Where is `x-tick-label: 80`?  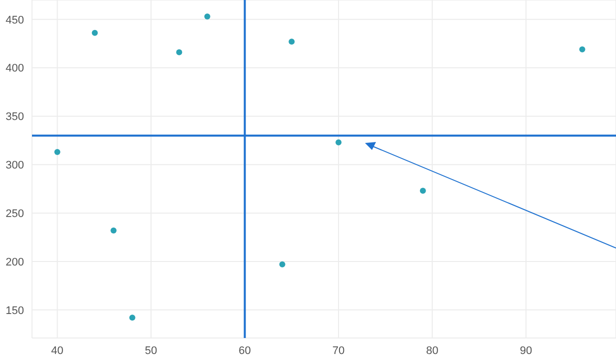 x-tick-label: 80 is located at coordinates (432, 350).